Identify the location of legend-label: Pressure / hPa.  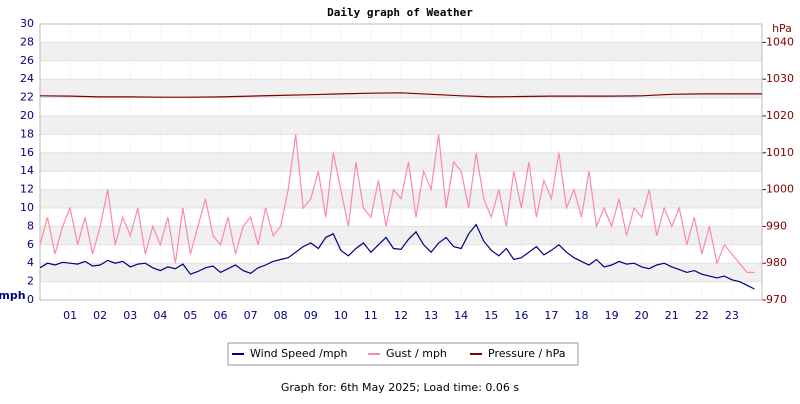
(527, 353).